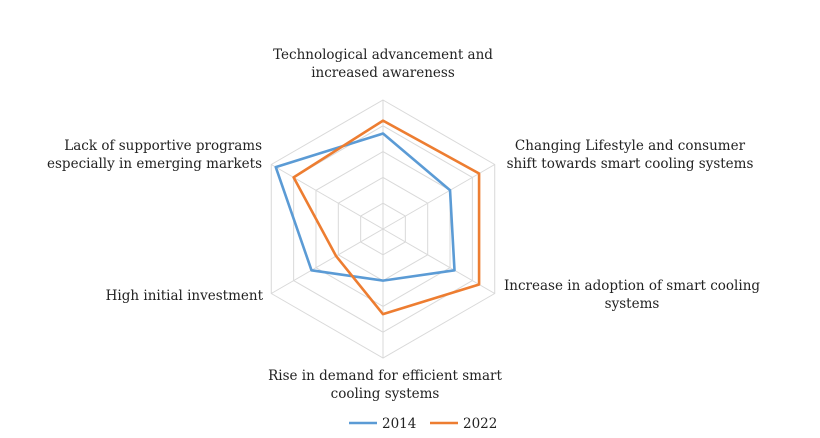 The image size is (820, 438). What do you see at coordinates (385, 376) in the screenshot?
I see `axis-label-3-line-0: Rise in demand for efficient smart` at bounding box center [385, 376].